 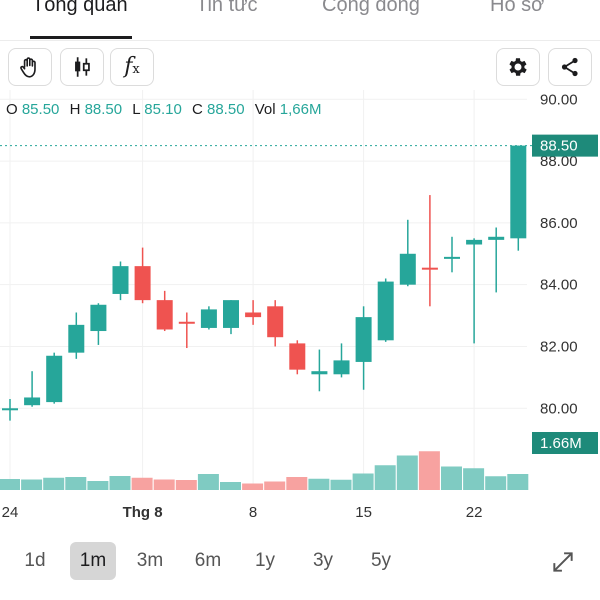 I want to click on tab-profile: Hồ sơ, so click(x=517, y=8).